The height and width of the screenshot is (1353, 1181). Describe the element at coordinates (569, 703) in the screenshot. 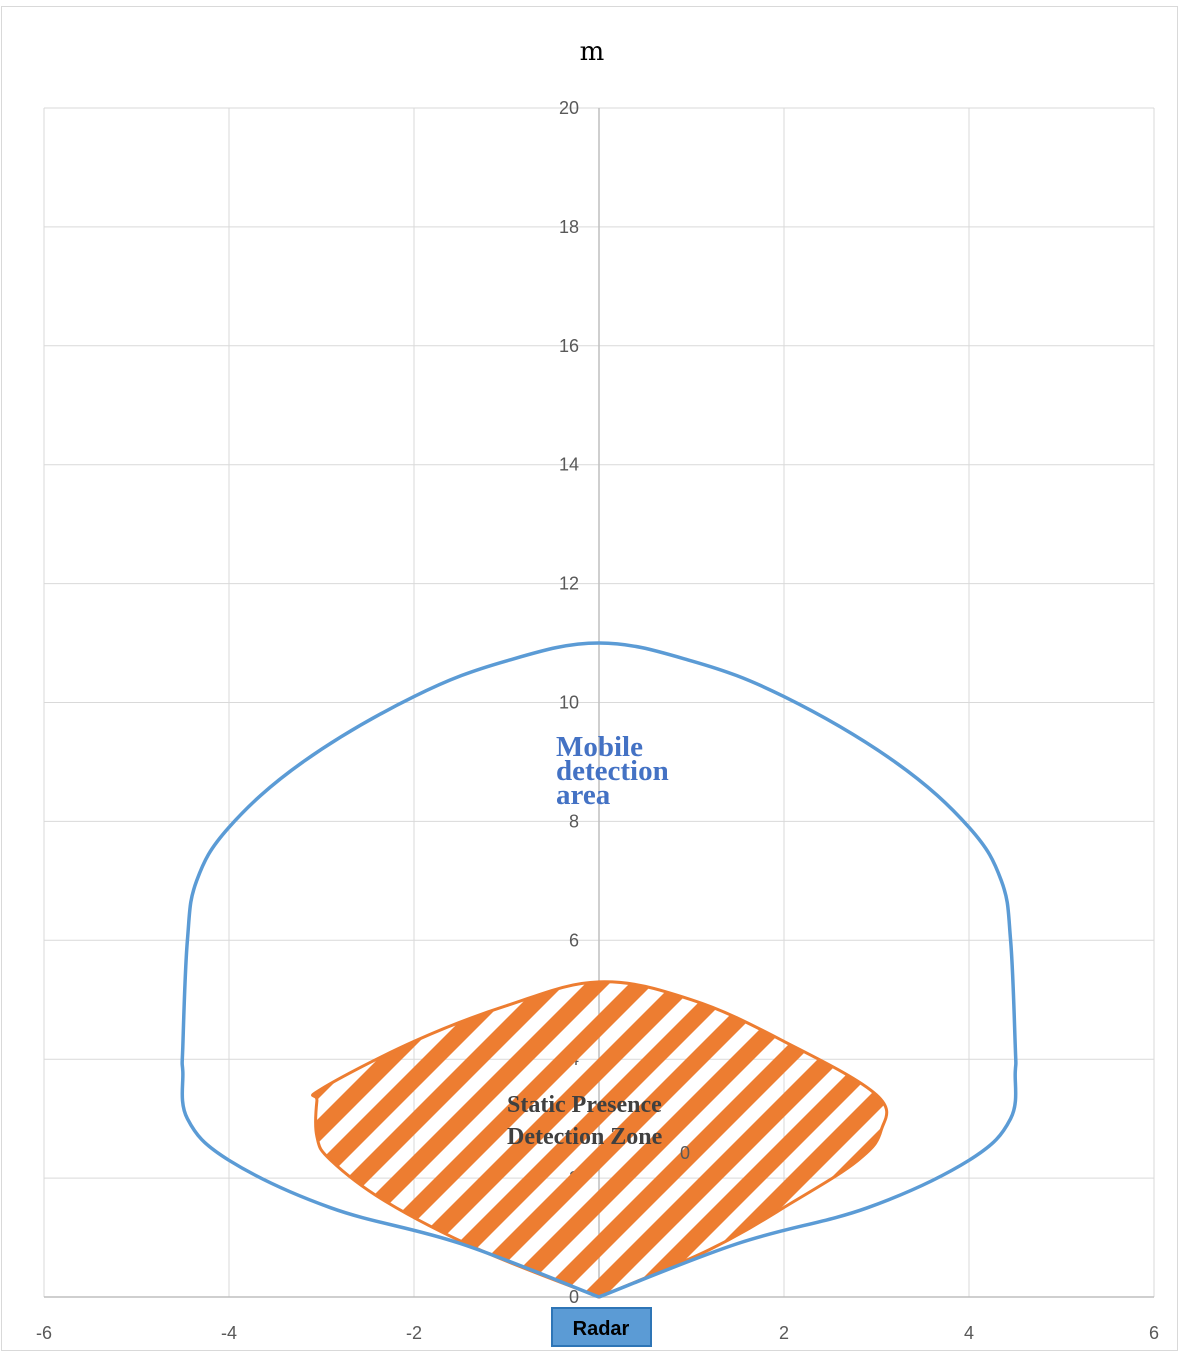

I see `y-tick-label: 10` at that location.